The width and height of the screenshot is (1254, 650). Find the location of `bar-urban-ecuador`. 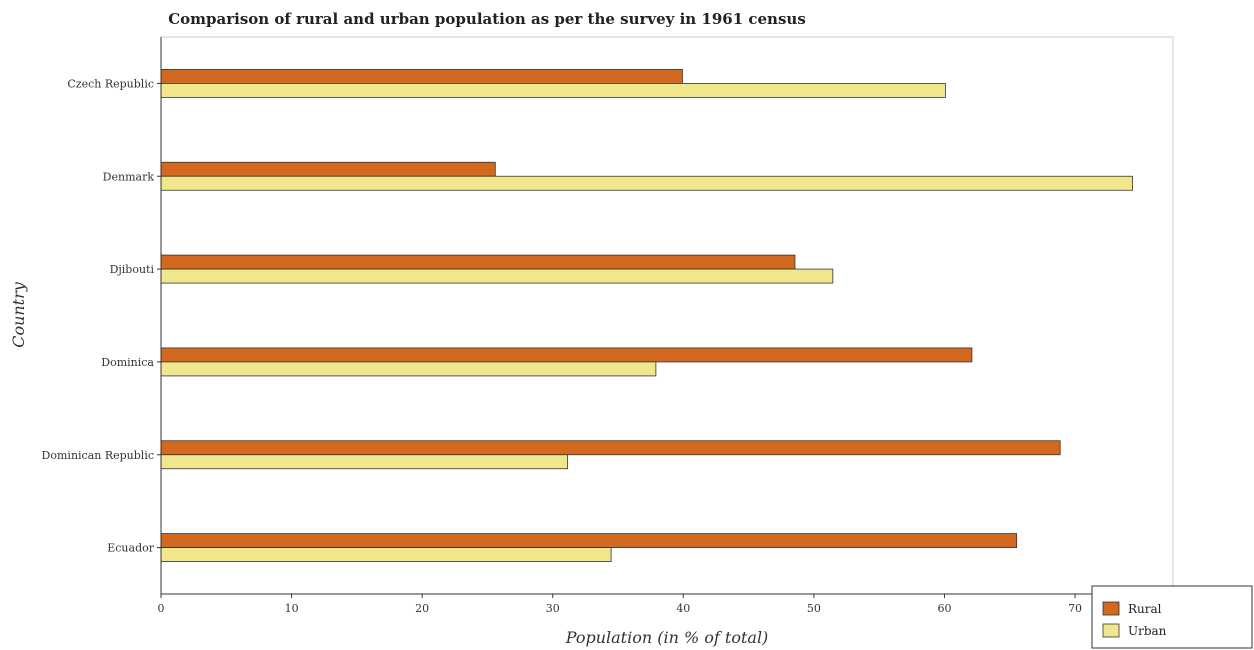

bar-urban-ecuador is located at coordinates (386, 554).